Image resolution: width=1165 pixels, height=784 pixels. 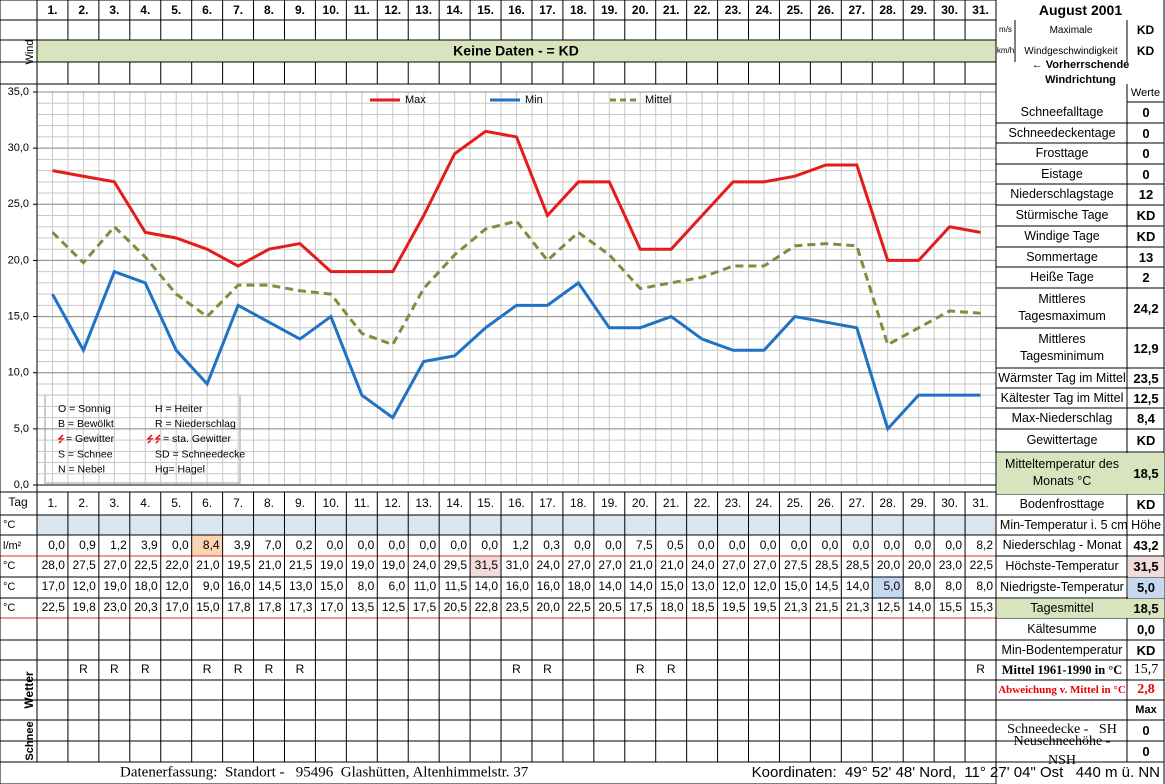 What do you see at coordinates (270, 607) in the screenshot?
I see `temperature-value: 17,8` at bounding box center [270, 607].